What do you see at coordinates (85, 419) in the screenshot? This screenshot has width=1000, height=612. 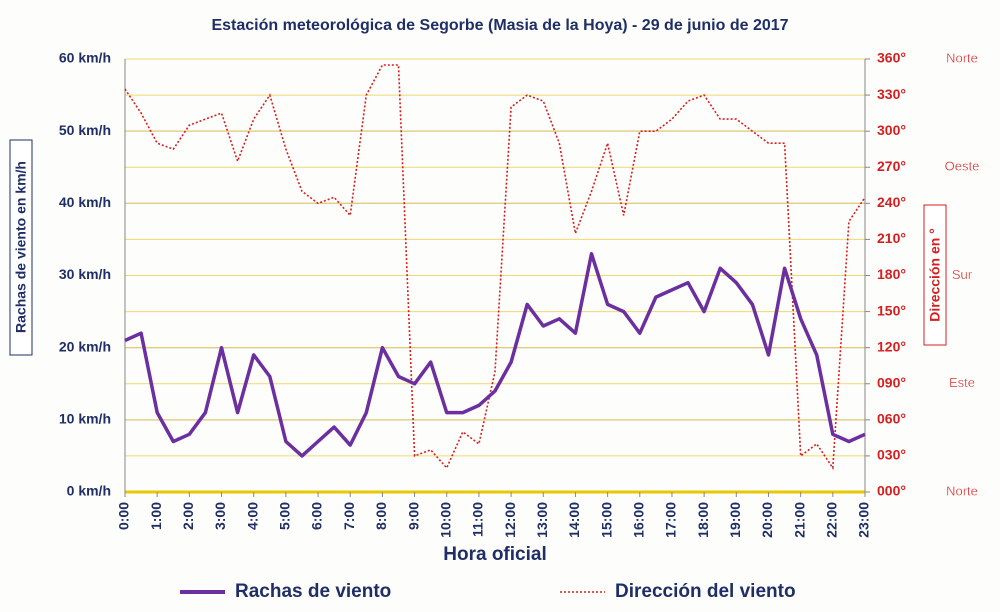 I see `y-tick-label: 10 km/h` at bounding box center [85, 419].